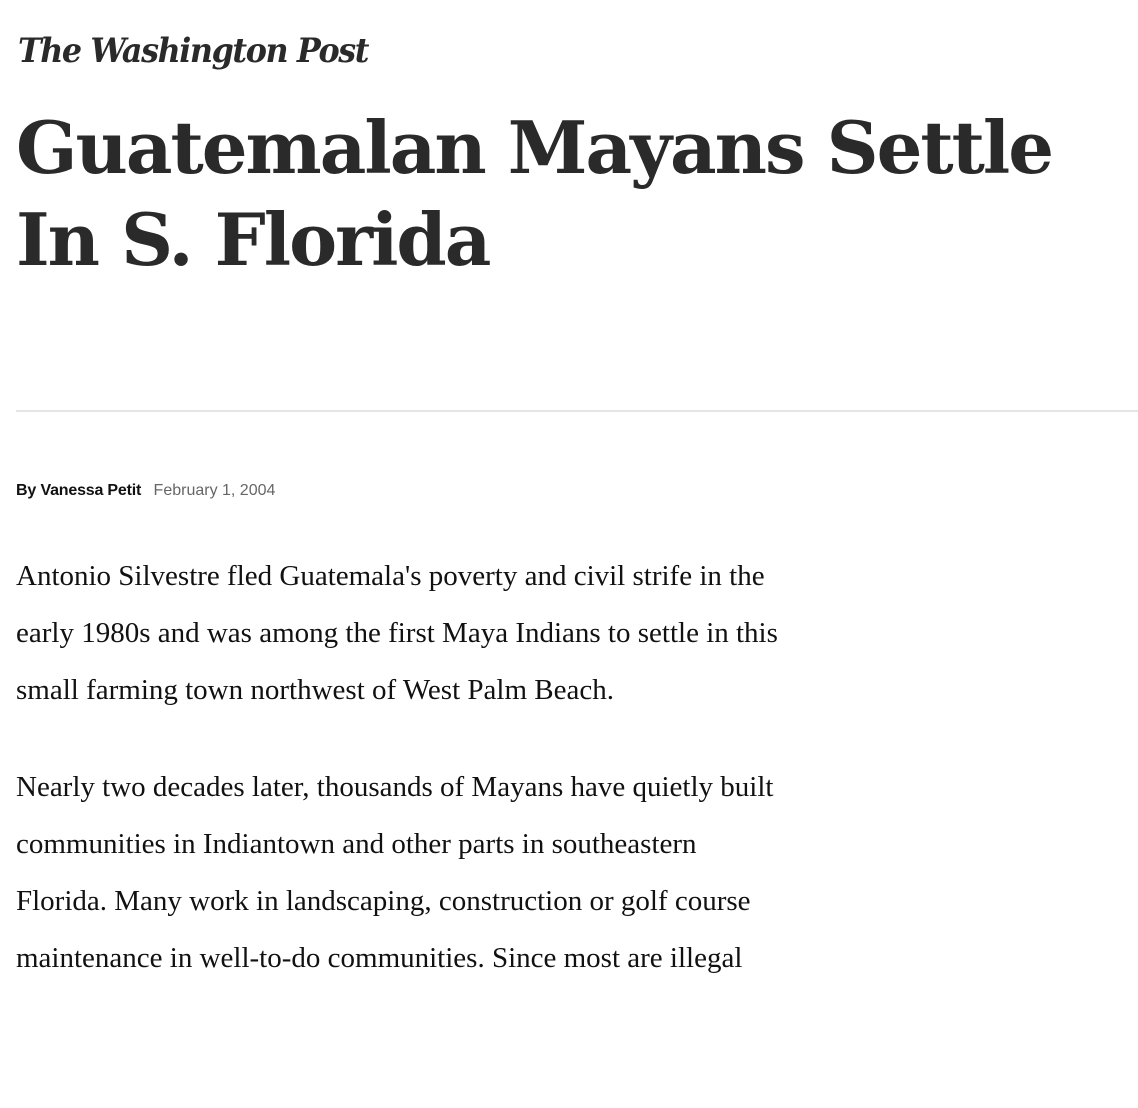  I want to click on article-headline: Guatemalan Mayans Settle In S. Florida, so click(535, 193).